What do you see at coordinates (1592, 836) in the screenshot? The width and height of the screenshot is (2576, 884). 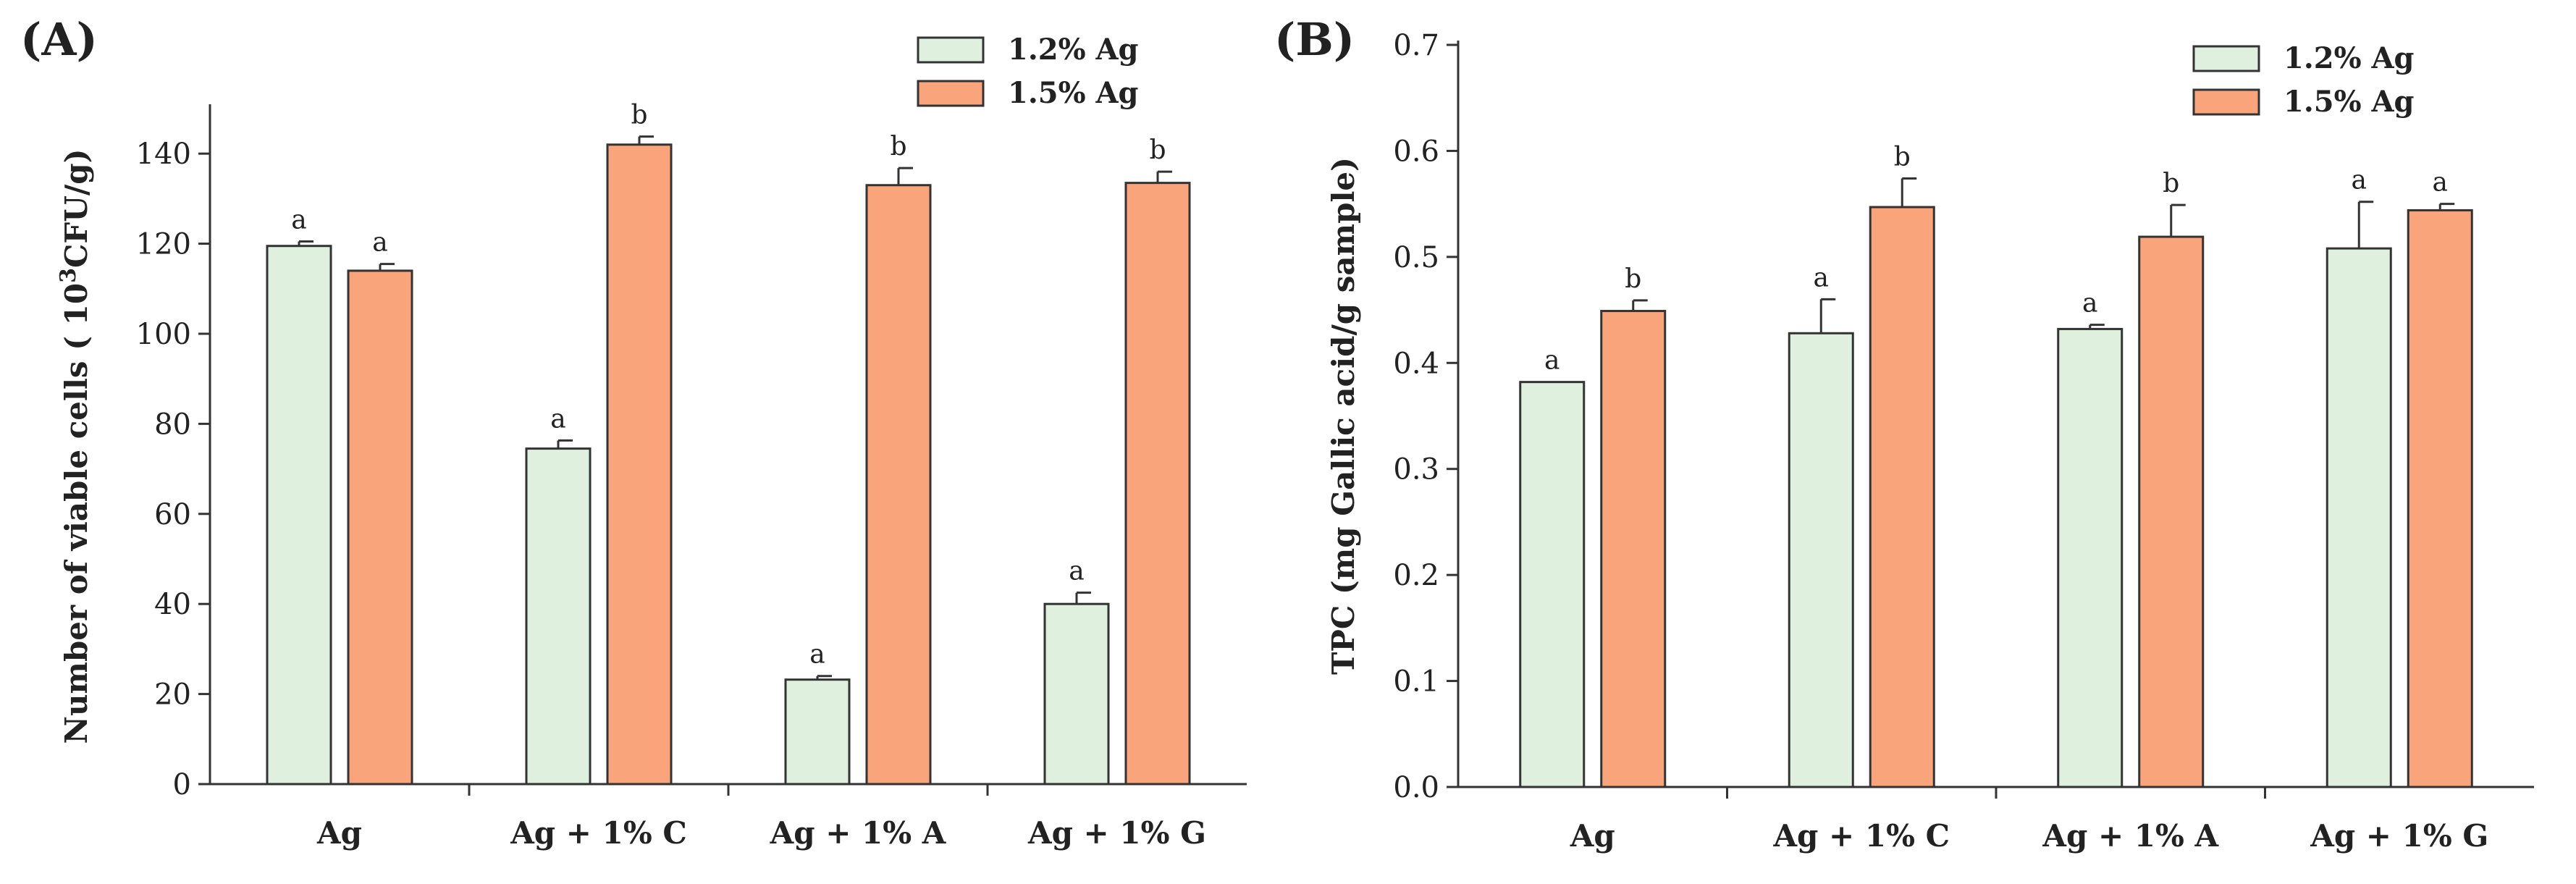 I see `chart-b-category-label: Ag` at bounding box center [1592, 836].